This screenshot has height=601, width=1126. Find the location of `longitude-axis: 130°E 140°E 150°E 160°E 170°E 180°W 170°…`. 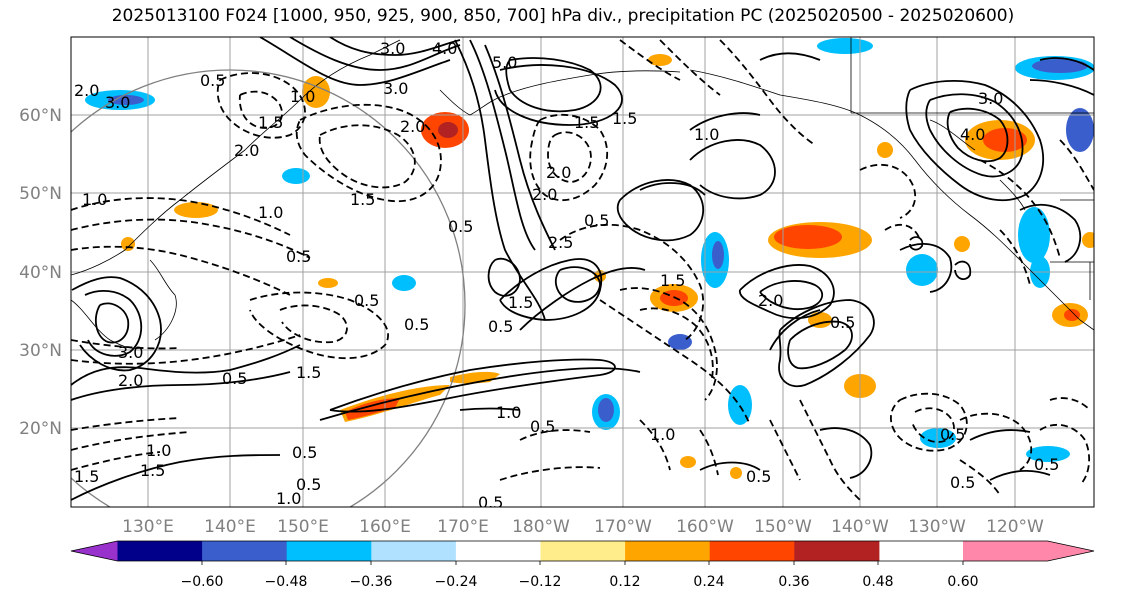

longitude-axis: 130°E 140°E 150°E 160°E 170°E 180°W 170°… is located at coordinates (583, 527).